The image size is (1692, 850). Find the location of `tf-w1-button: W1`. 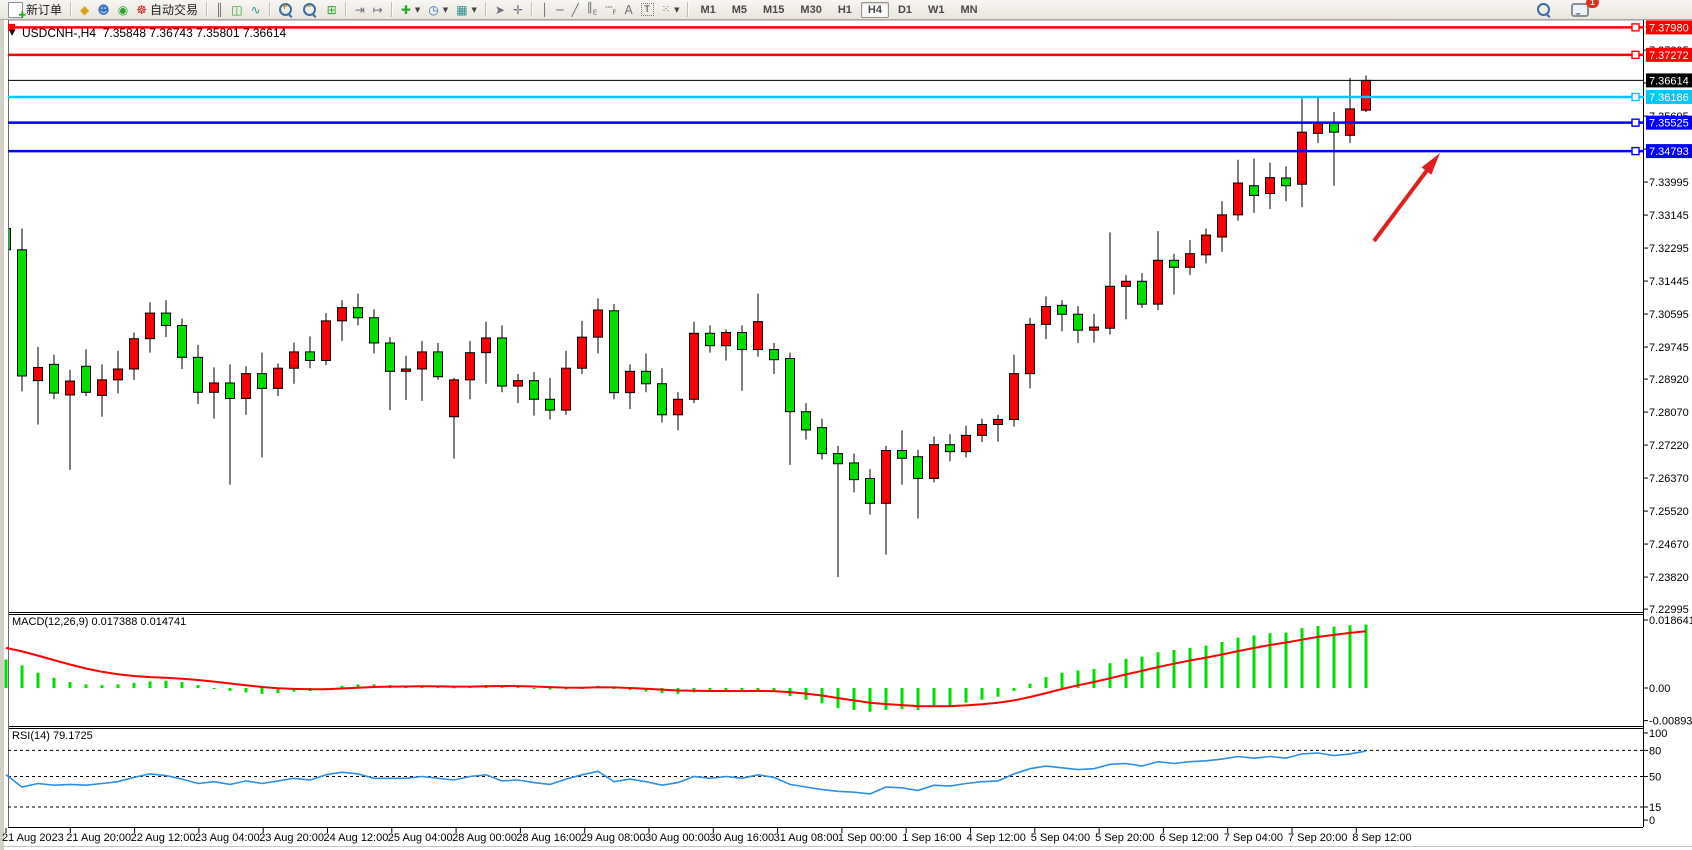

tf-w1-button: W1 is located at coordinates (936, 10).